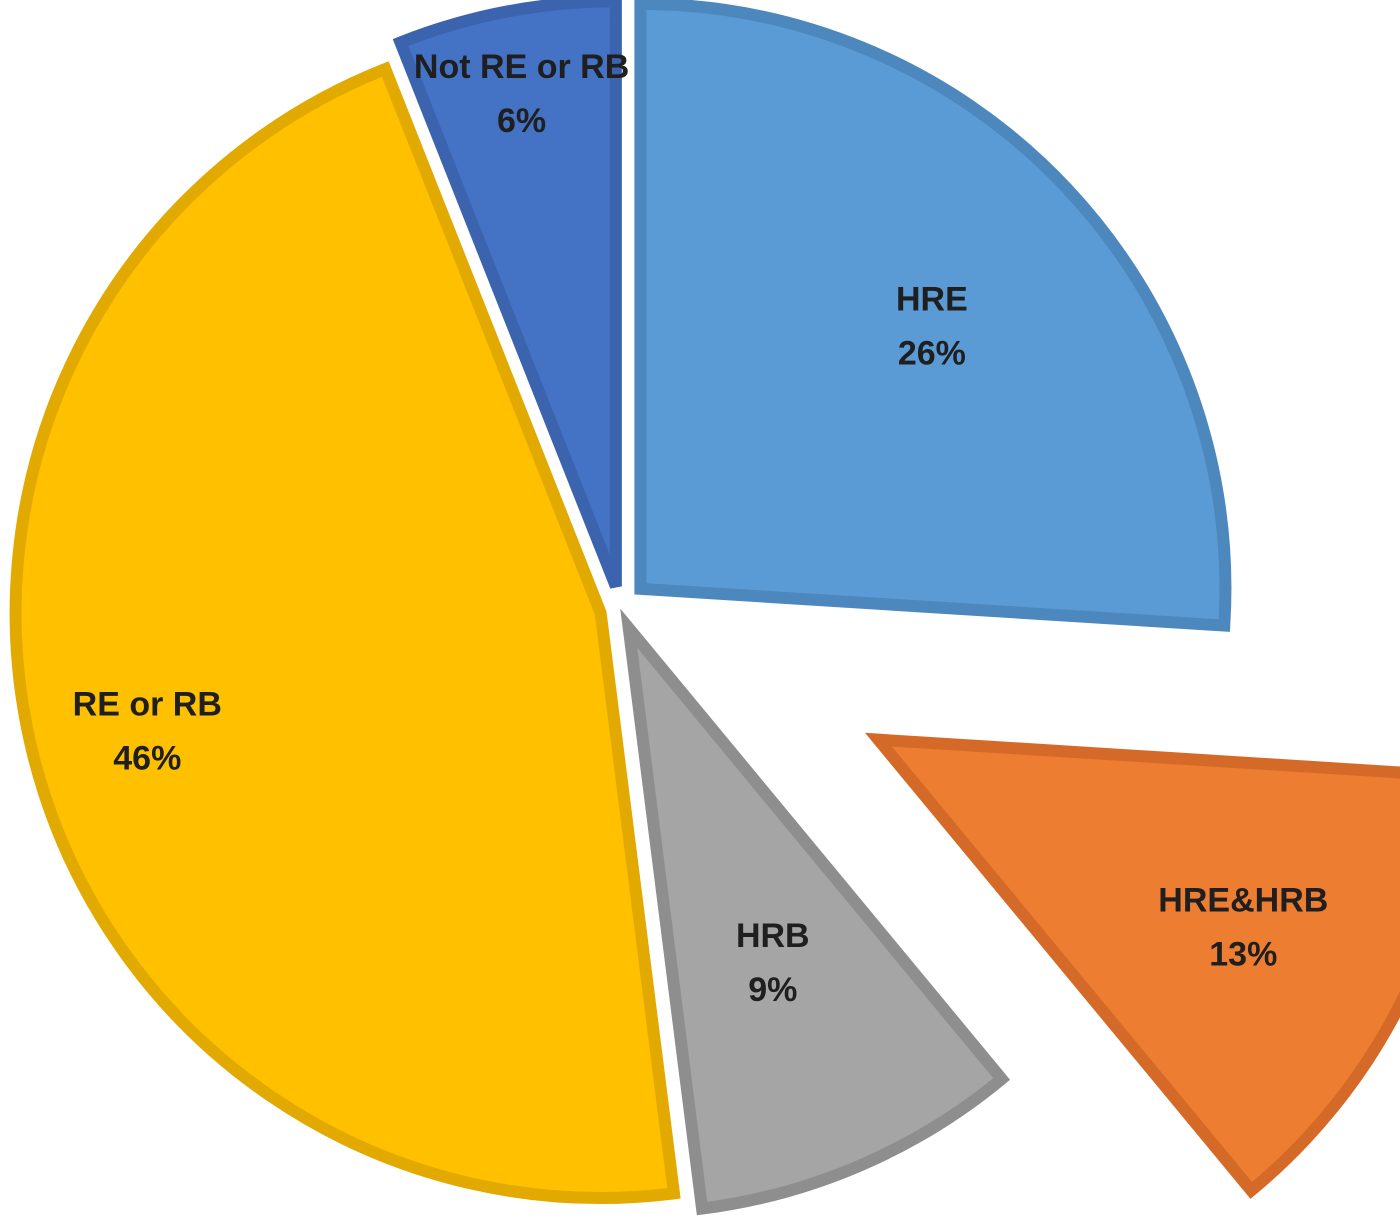 The image size is (1400, 1222). What do you see at coordinates (1243, 901) in the screenshot?
I see `slice-label: HRE&HRB` at bounding box center [1243, 901].